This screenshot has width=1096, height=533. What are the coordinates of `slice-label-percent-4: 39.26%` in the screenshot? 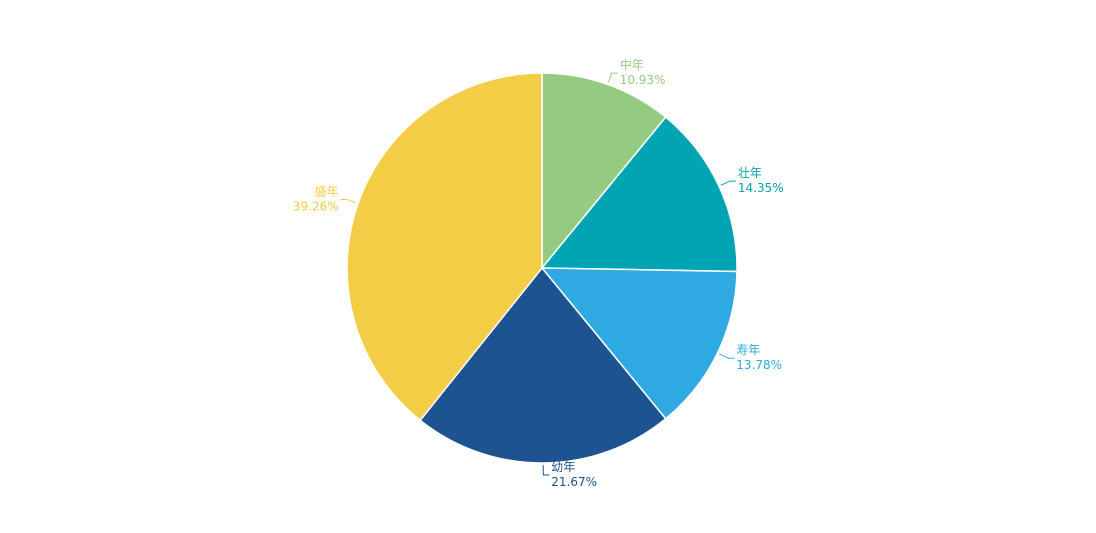 It's located at (316, 207).